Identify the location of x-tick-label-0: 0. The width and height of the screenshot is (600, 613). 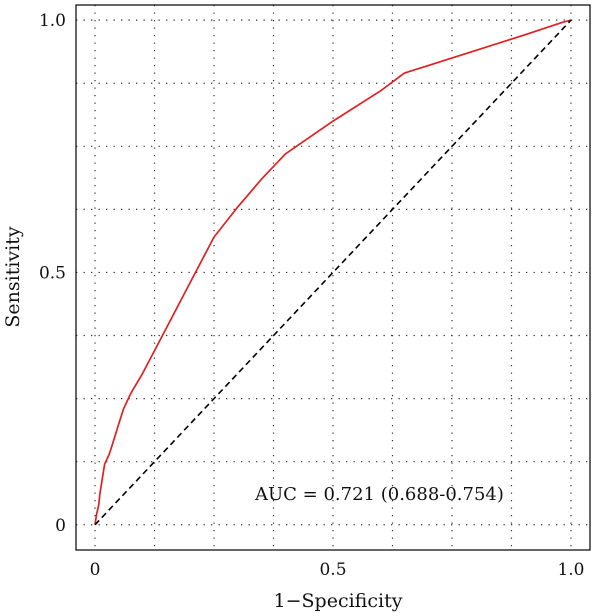
(95, 570).